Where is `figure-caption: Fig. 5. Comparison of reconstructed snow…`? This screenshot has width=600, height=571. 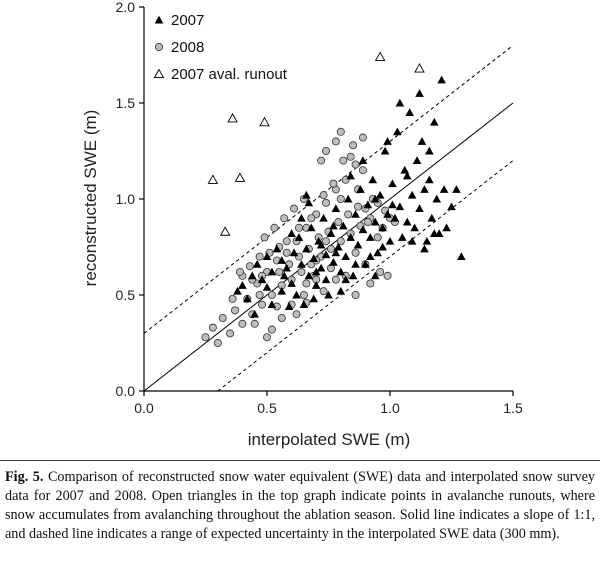
figure-caption: Fig. 5. Comparison of reconstructed snow… is located at coordinates (300, 506).